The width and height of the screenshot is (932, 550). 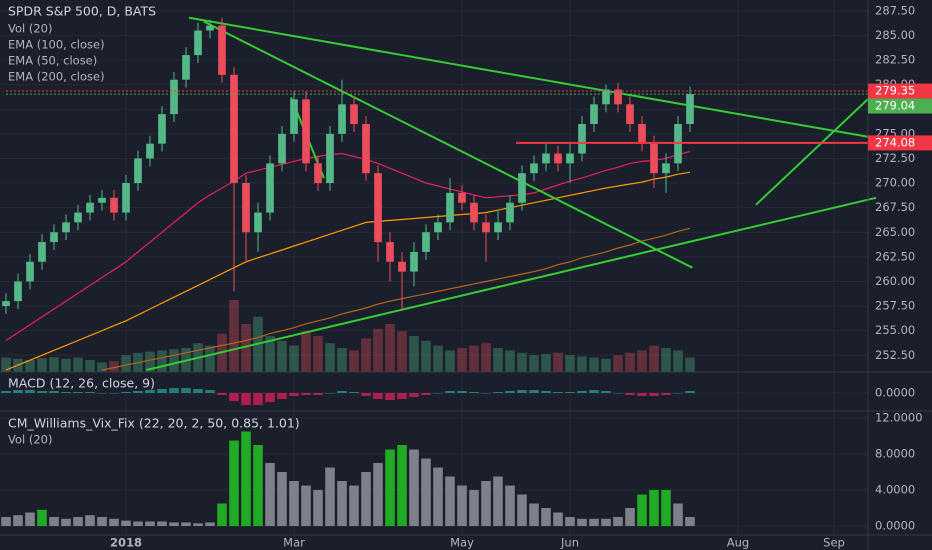 What do you see at coordinates (834, 543) in the screenshot?
I see `x-tick-label: Sep` at bounding box center [834, 543].